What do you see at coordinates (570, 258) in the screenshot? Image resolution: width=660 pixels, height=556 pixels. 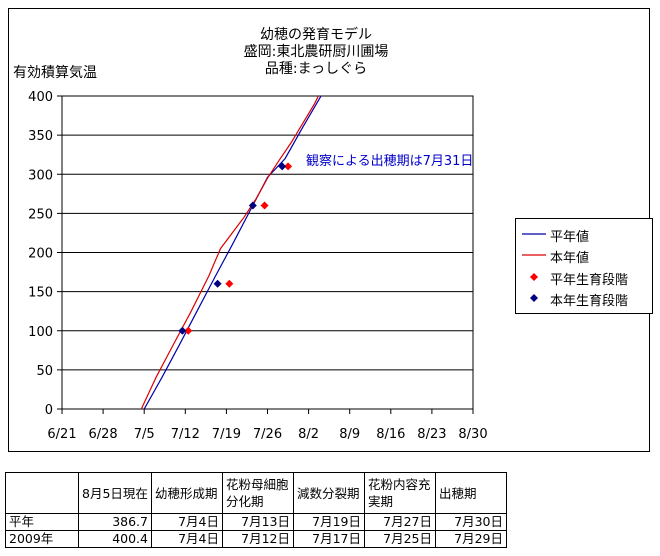 I see `legend-label: 本年値` at bounding box center [570, 258].